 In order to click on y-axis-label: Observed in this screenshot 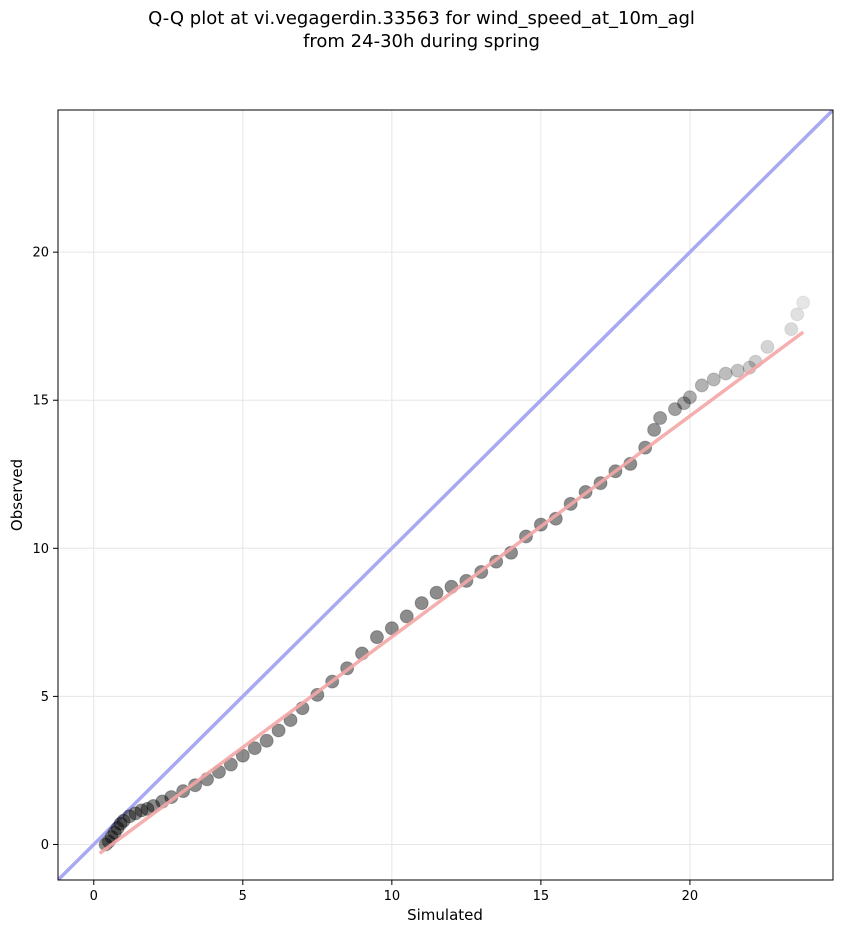, I will do `click(17, 495)`.